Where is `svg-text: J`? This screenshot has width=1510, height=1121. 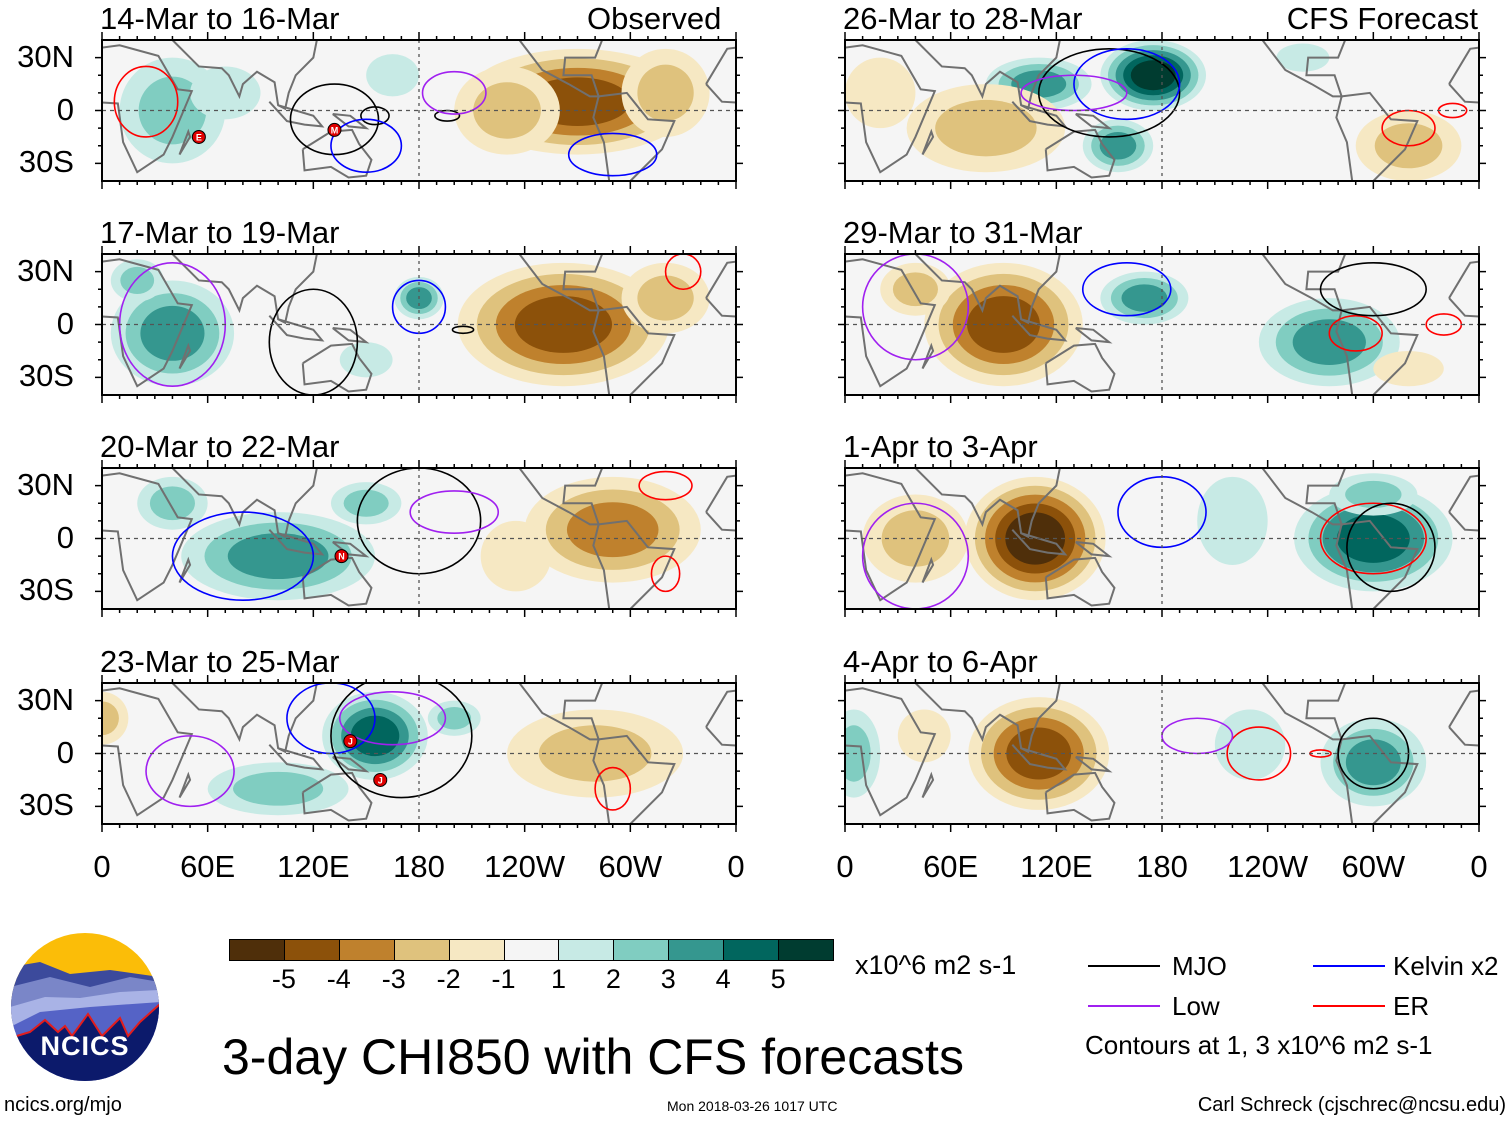 svg-text: J is located at coordinates (380, 780).